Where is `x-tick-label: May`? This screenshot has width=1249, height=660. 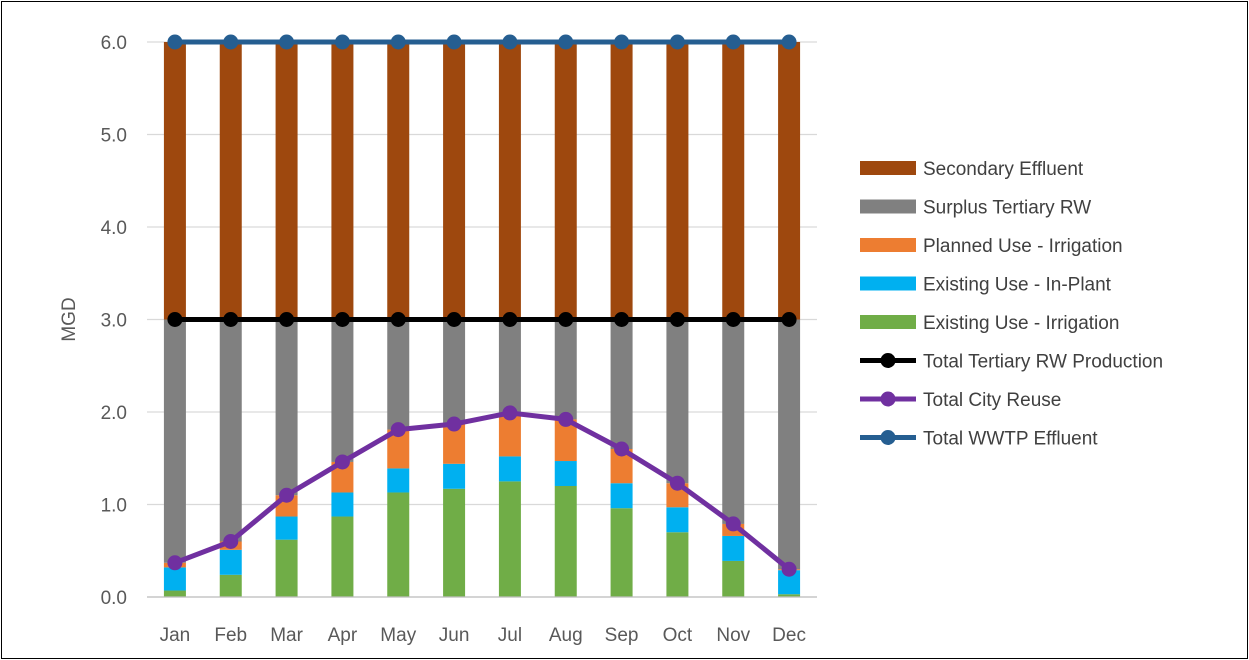 x-tick-label: May is located at coordinates (398, 635).